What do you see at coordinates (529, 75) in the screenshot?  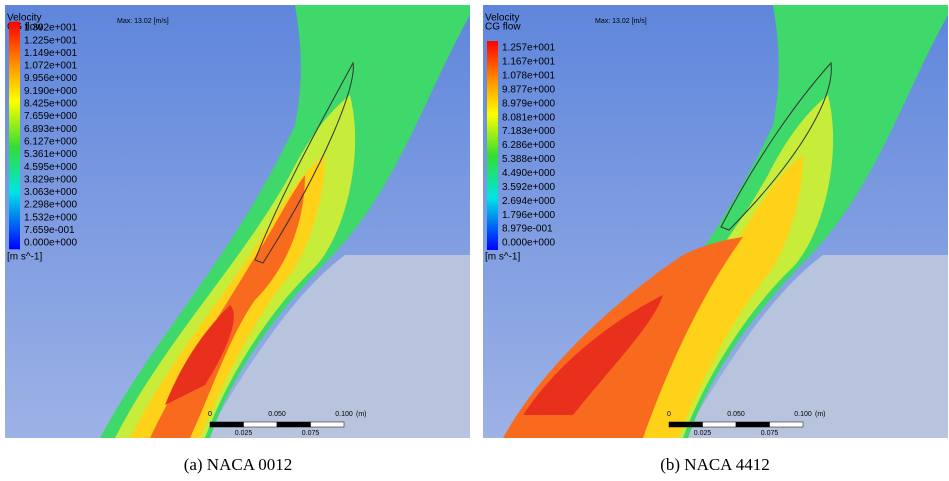 I see `legend-label: 1.078e+001` at bounding box center [529, 75].